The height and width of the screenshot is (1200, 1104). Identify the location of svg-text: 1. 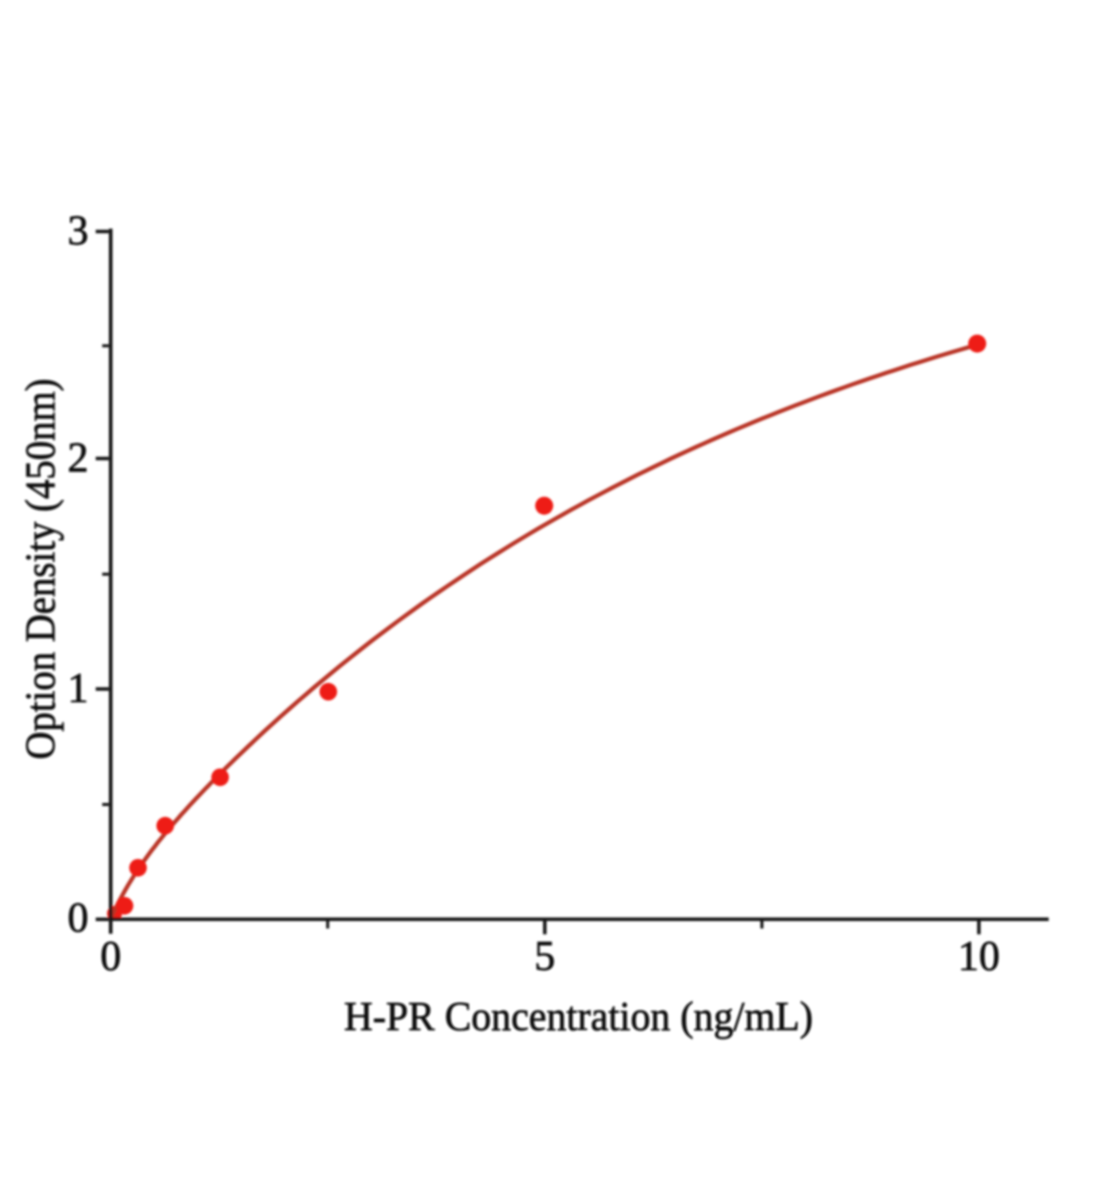
(78, 689).